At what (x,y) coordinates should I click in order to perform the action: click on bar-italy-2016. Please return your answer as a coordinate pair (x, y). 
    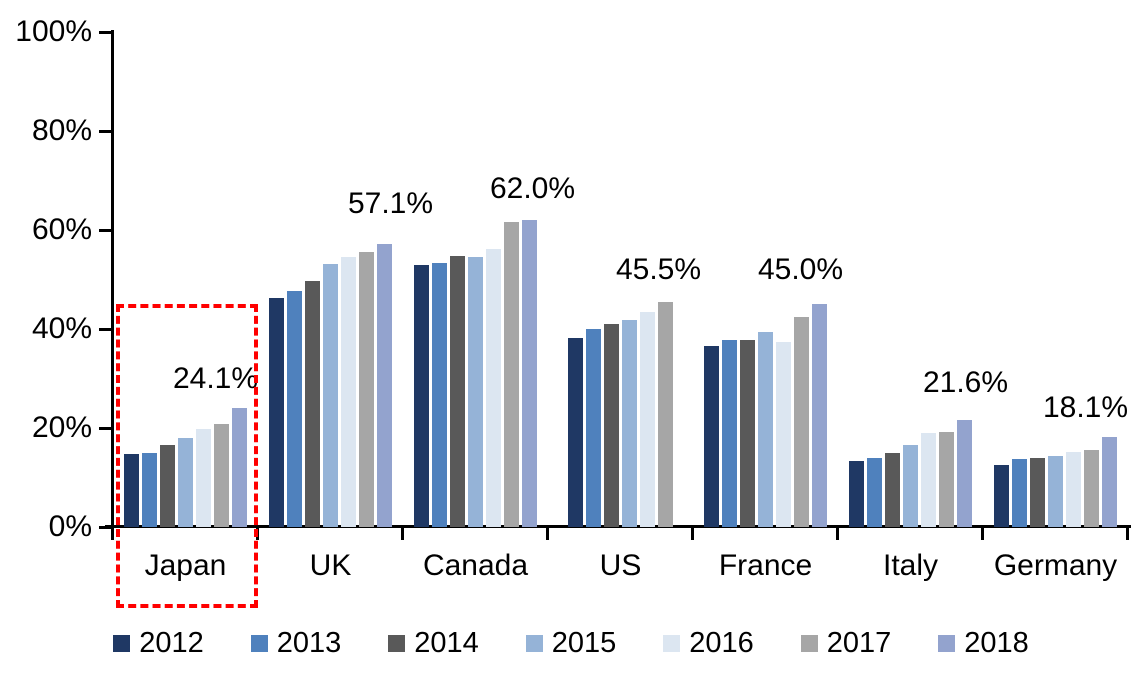
    Looking at the image, I should click on (928, 479).